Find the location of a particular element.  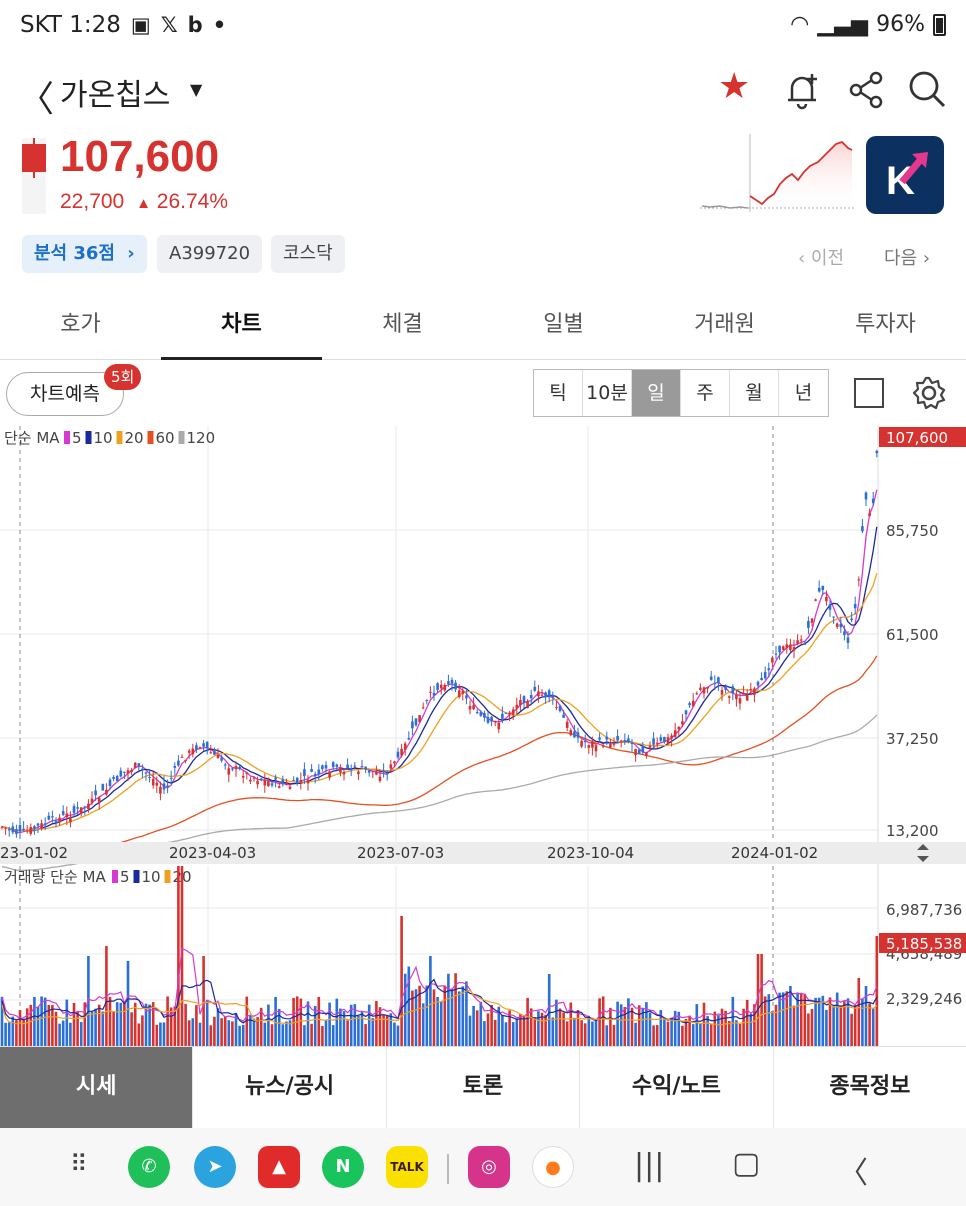

tab-brokers: 거래원 is located at coordinates (724, 324).